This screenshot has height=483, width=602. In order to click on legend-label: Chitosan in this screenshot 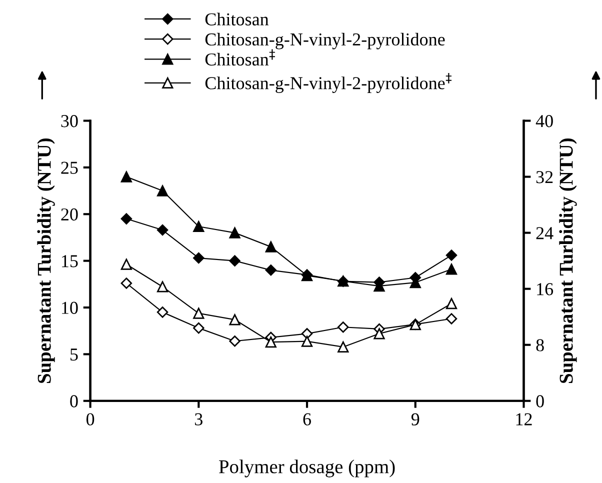, I will do `click(237, 19)`.